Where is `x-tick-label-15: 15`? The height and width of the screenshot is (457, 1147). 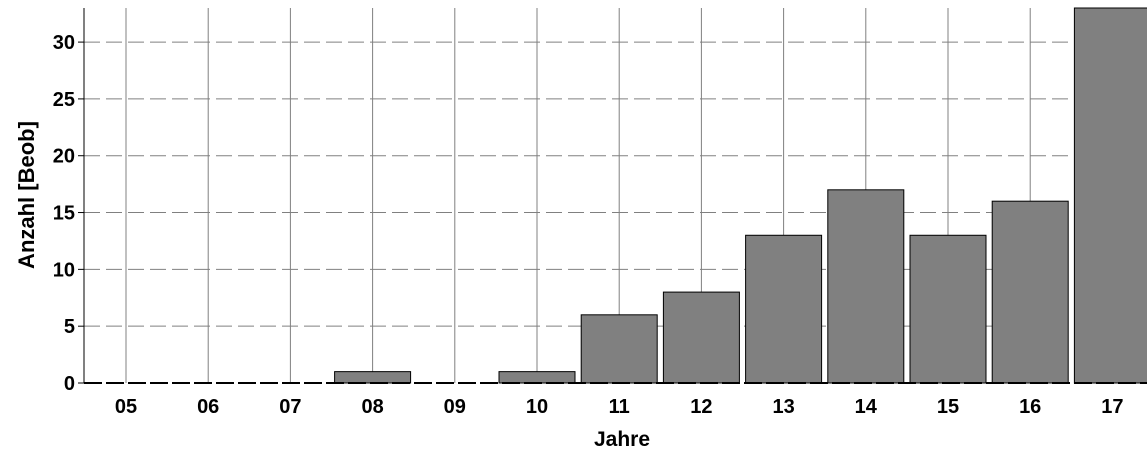 x-tick-label-15: 15 is located at coordinates (948, 407).